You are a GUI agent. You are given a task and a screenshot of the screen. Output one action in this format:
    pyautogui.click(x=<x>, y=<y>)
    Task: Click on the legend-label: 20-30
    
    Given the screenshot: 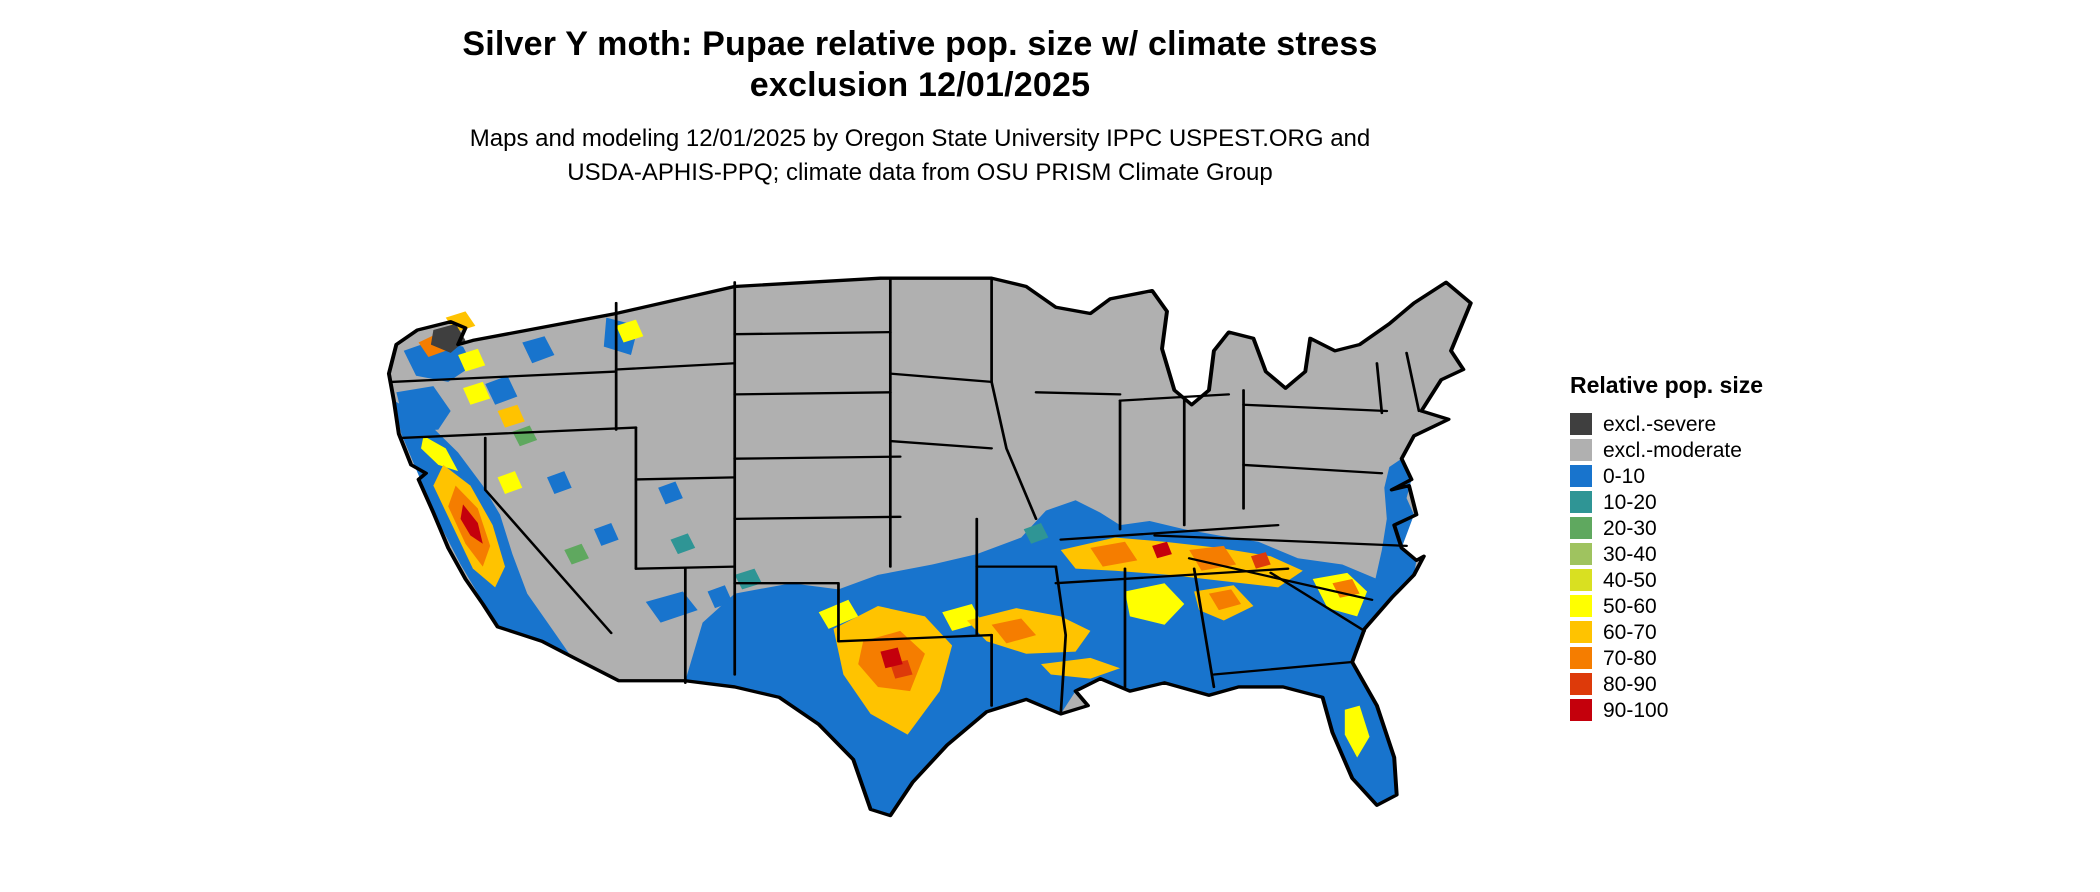 What is the action you would take?
    pyautogui.click(x=1630, y=528)
    